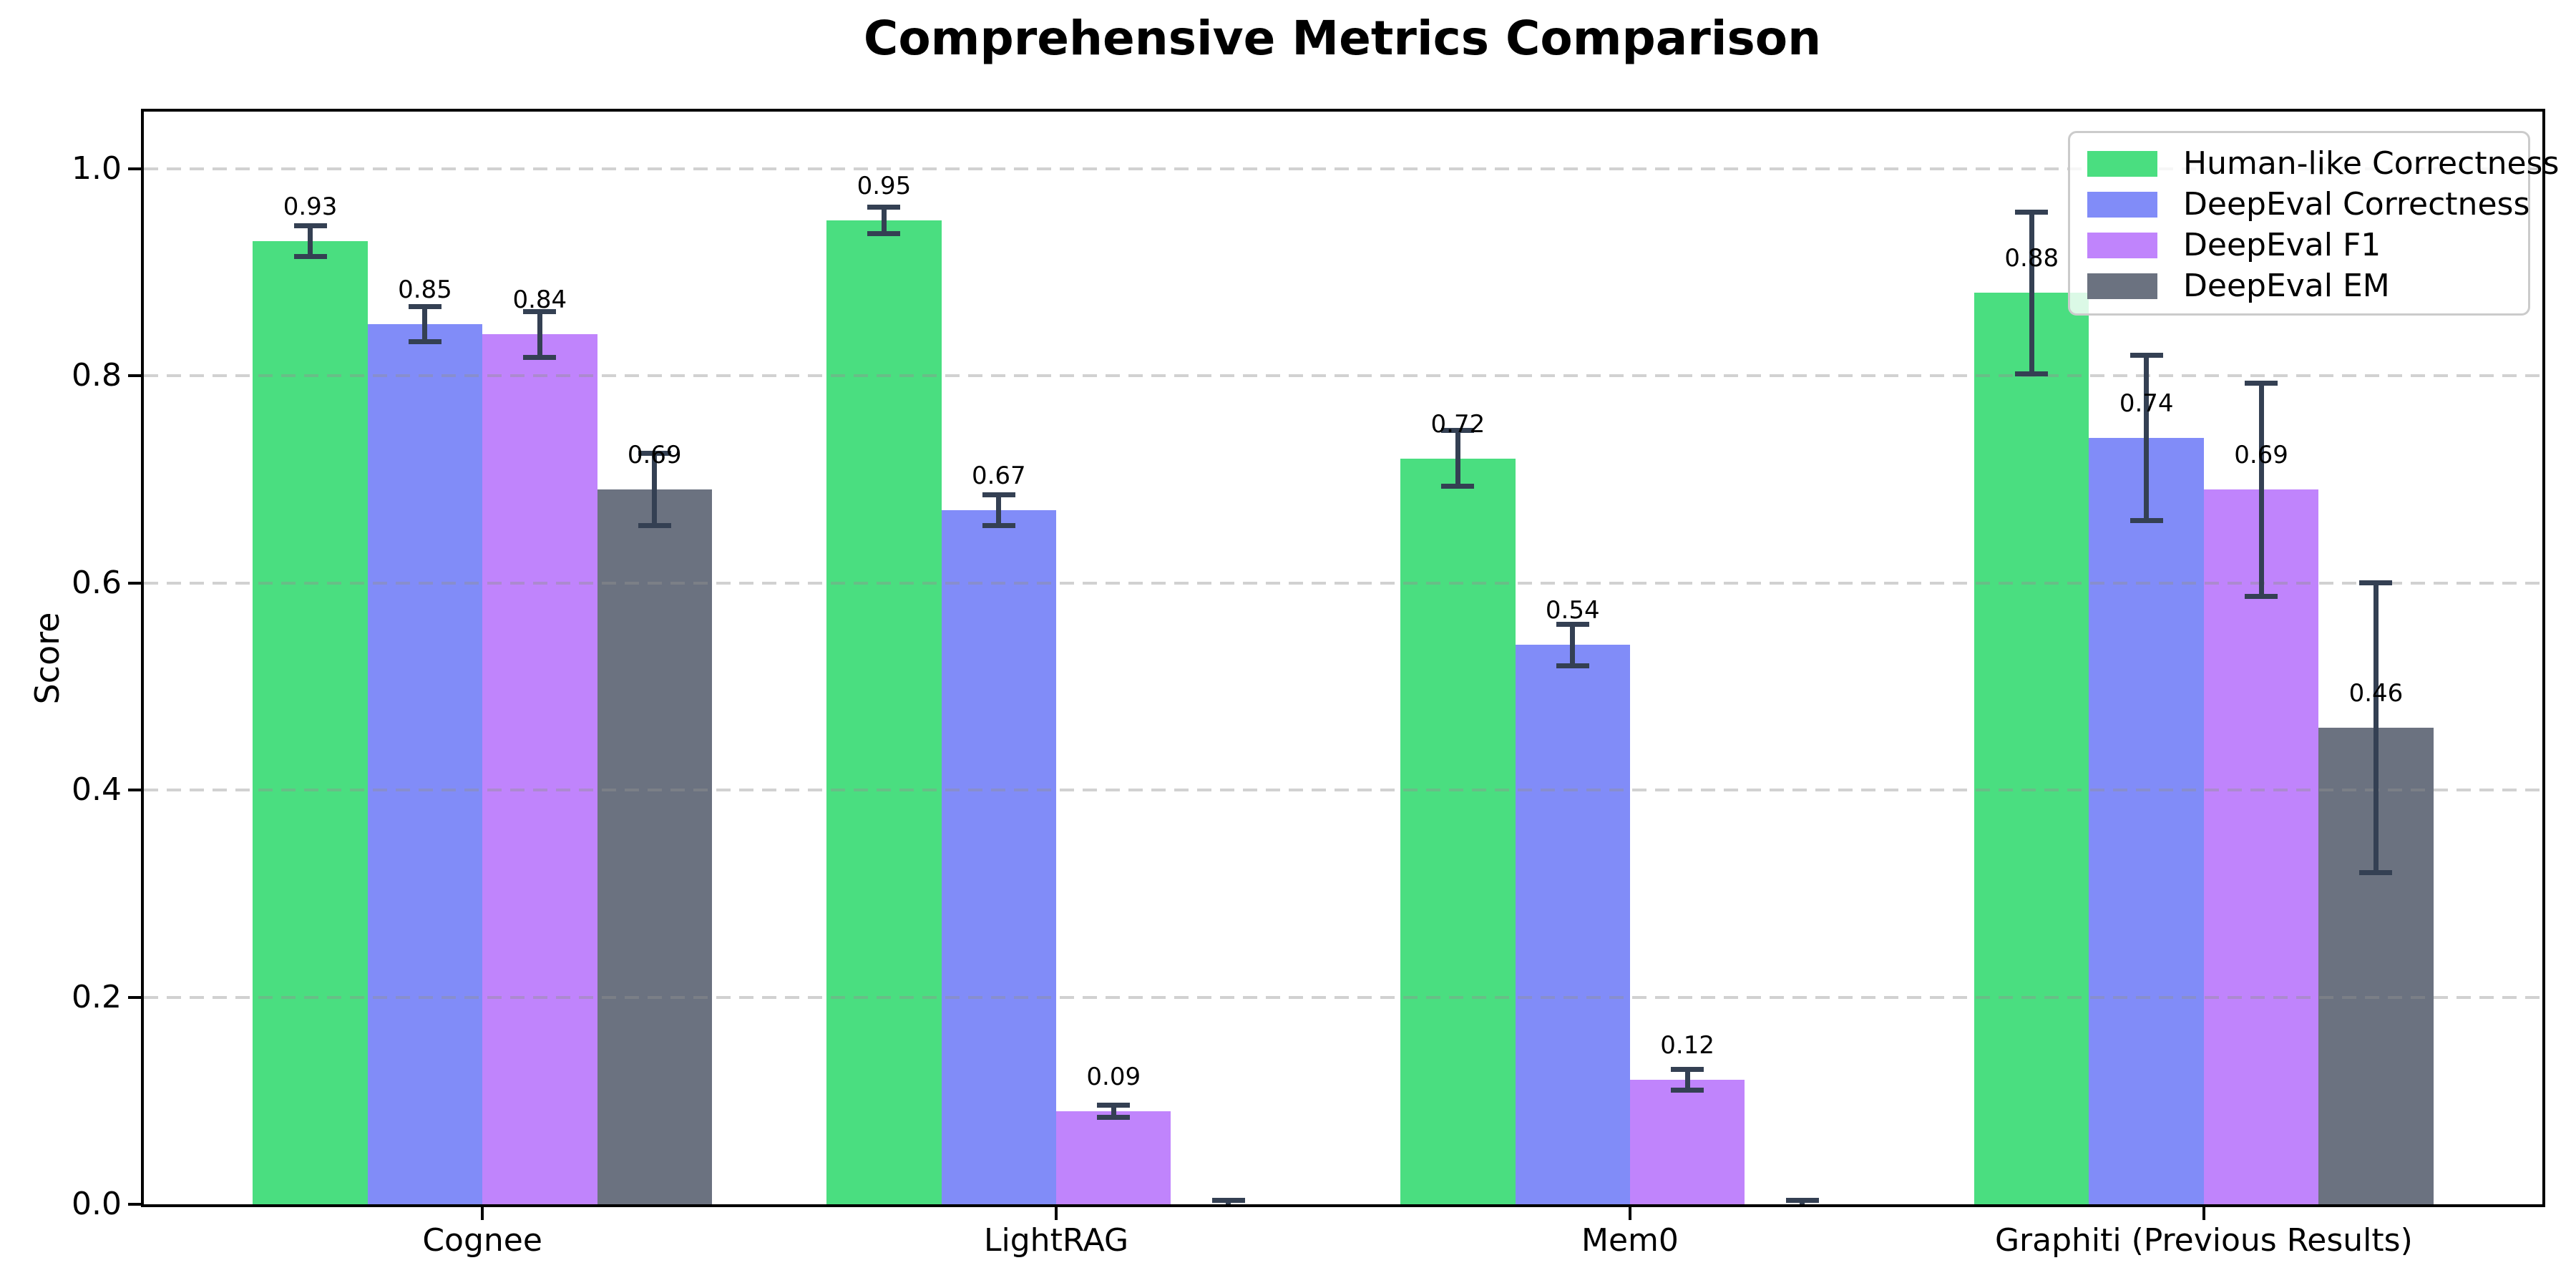  What do you see at coordinates (1687, 1045) in the screenshot?
I see `bar-value-label: 0.12` at bounding box center [1687, 1045].